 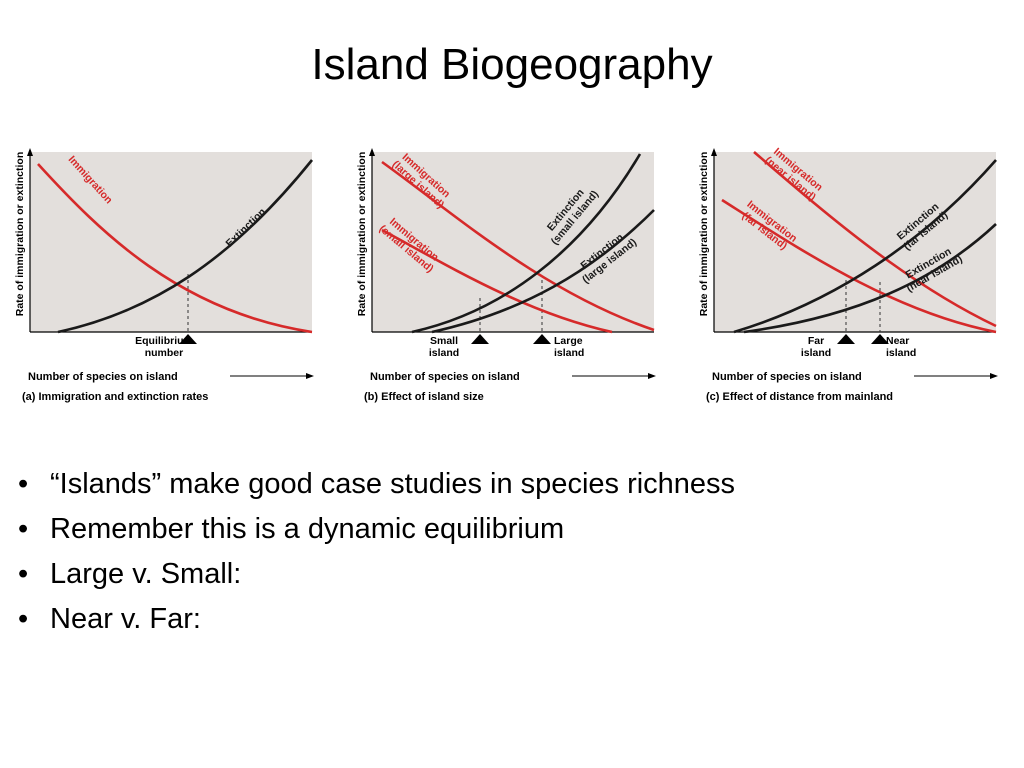 I want to click on panel-caption: (b) Effect of island size, so click(x=424, y=397).